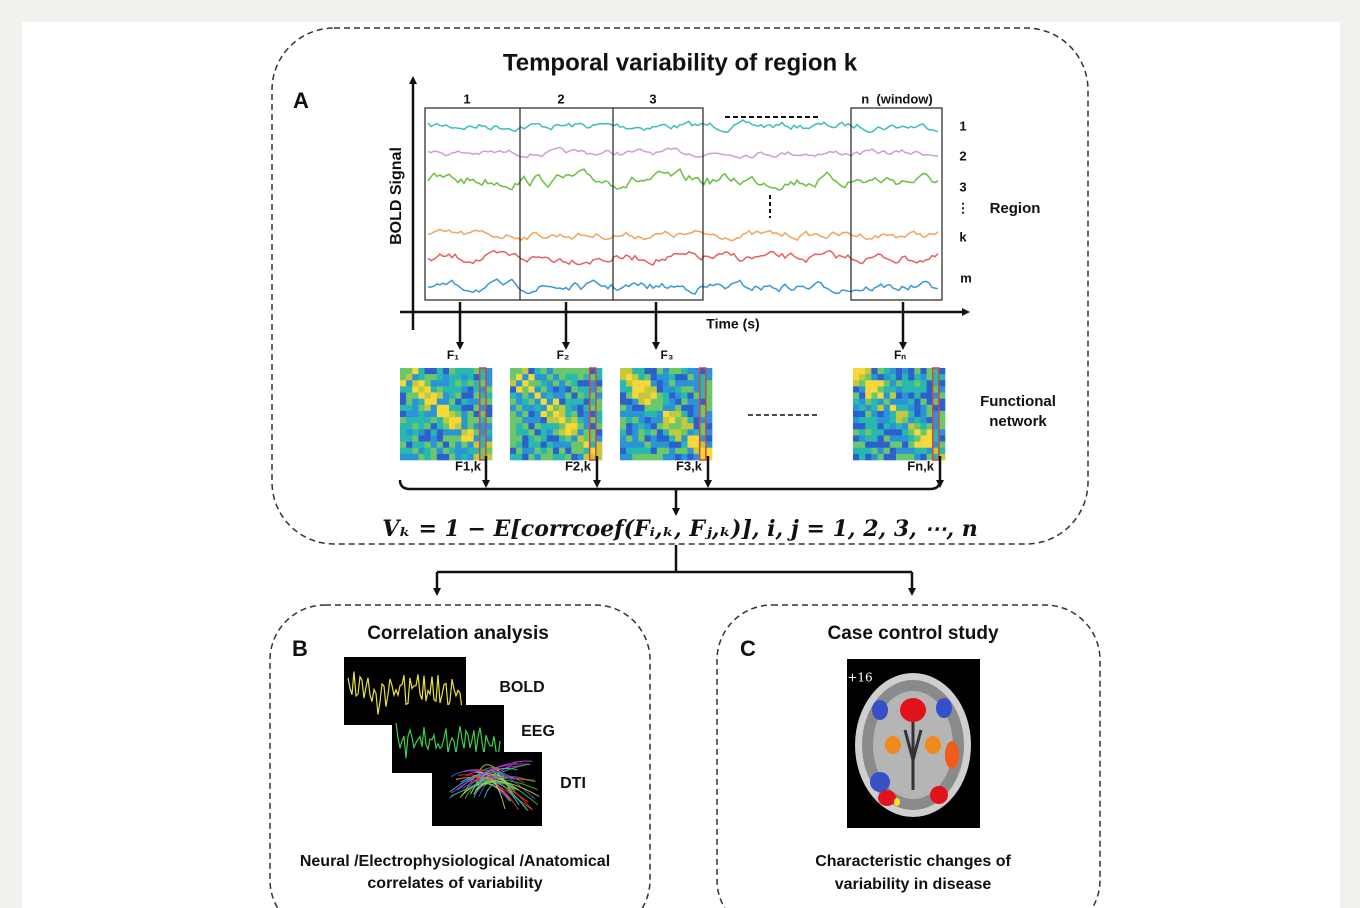 This screenshot has width=1360, height=908. I want to click on column-highlight, so click(935, 414).